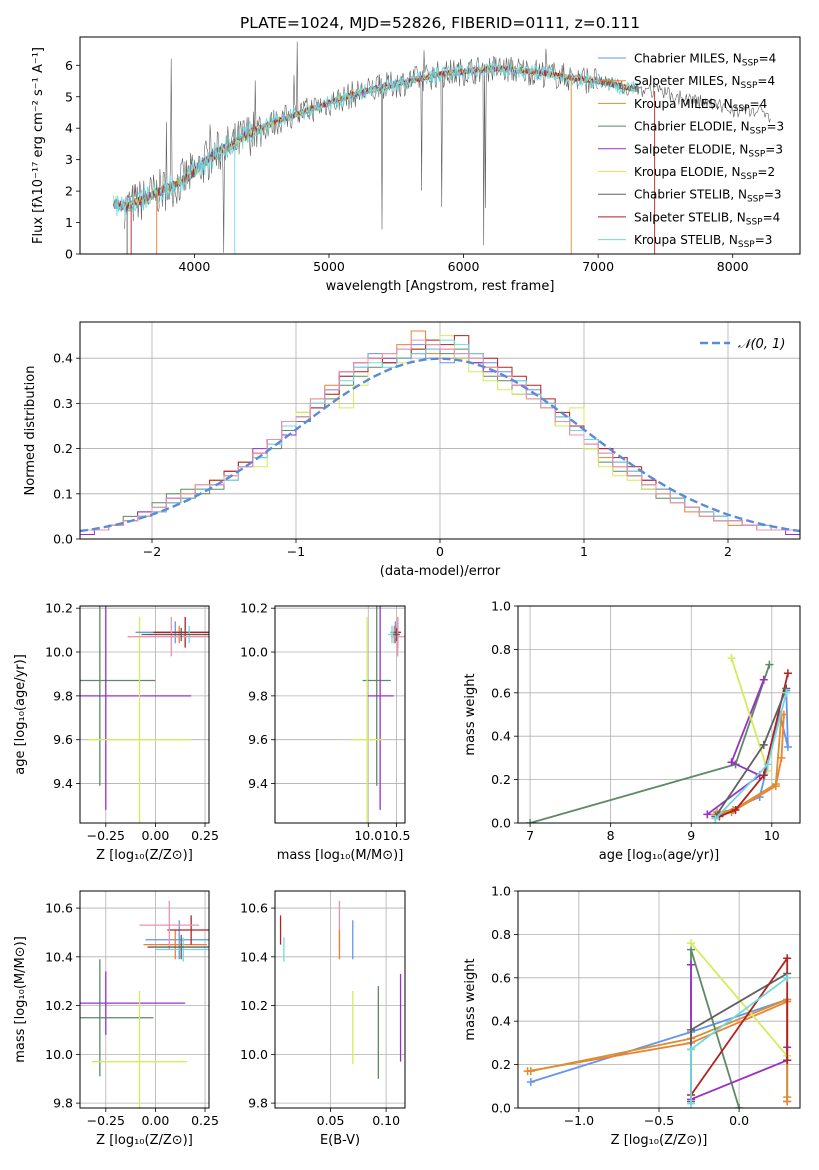 This screenshot has height=1170, width=819. Describe the element at coordinates (331, 1120) in the screenshot. I see `x-tick-label: 0.05` at that location.